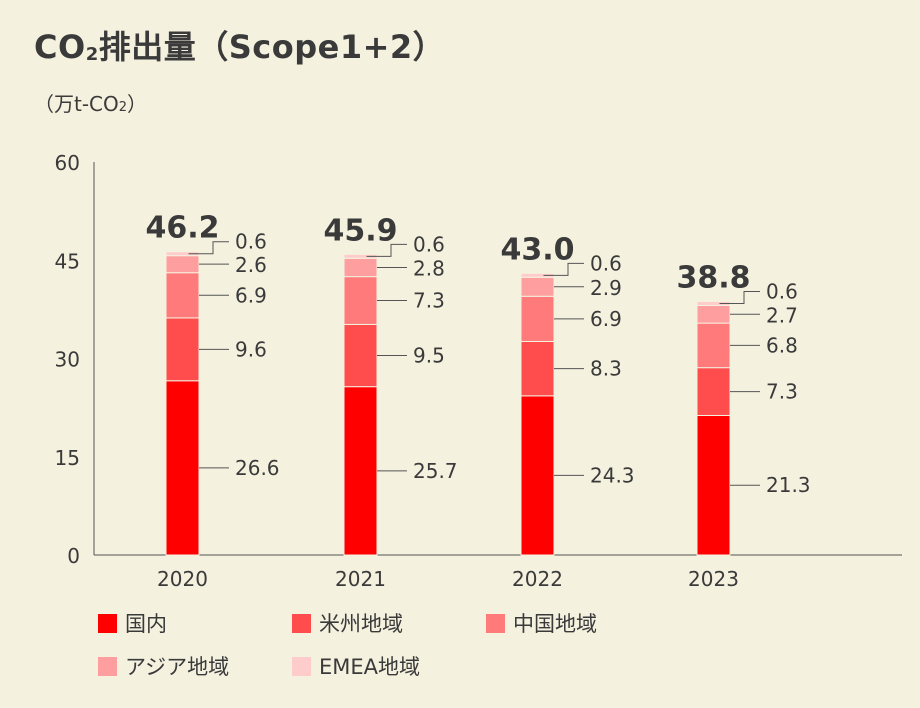 The image size is (920, 708). I want to click on data-label-2022-1: 8.3, so click(606, 369).